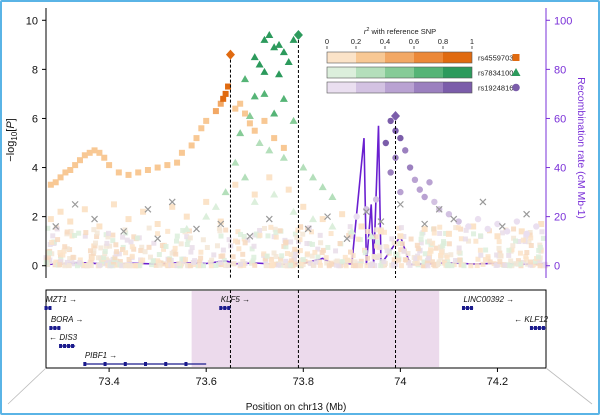 Image resolution: width=600 pixels, height=415 pixels. I want to click on legend-rows: rs45597035 rs78341008 rs1924816, so click(423, 72).